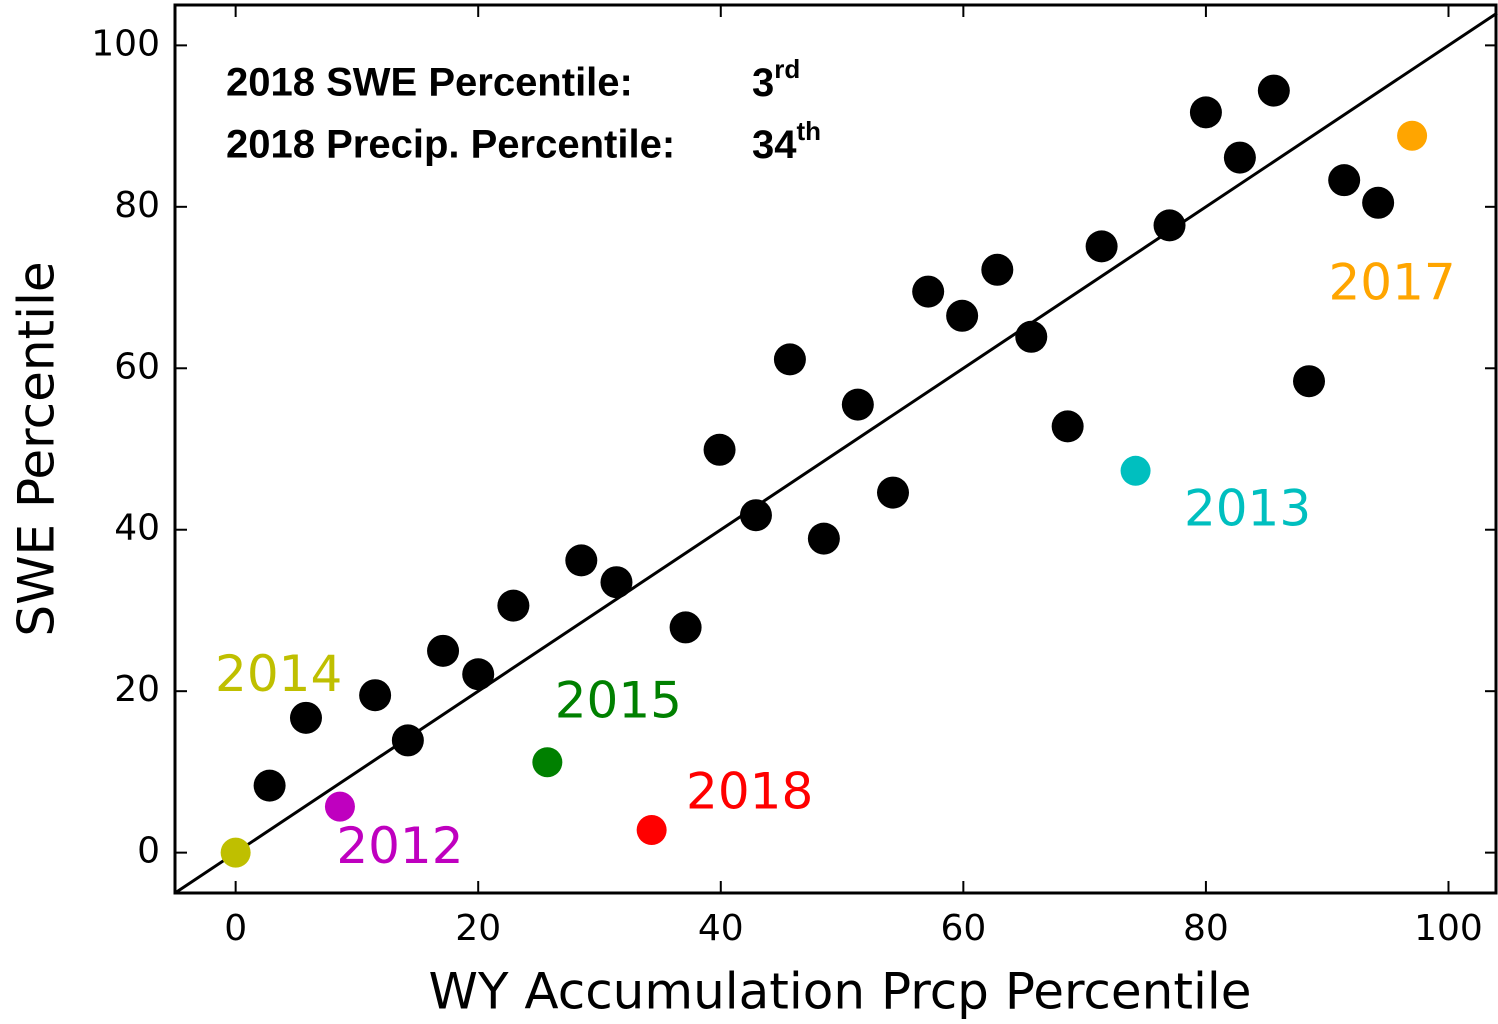 The image size is (1498, 1024). What do you see at coordinates (137, 689) in the screenshot?
I see `y-tick-label: 20` at bounding box center [137, 689].